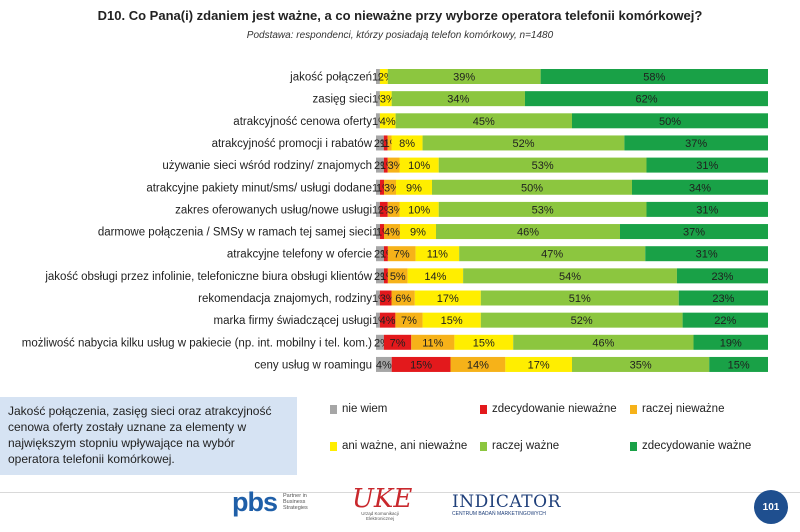  I want to click on indicator-logo: INDICATOR CENTRUM BADAŃ MARKETINGOWYCH, so click(508, 504).